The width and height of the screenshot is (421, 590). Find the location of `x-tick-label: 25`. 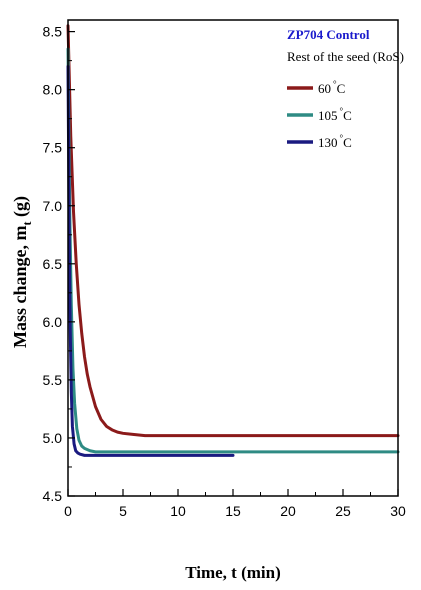

x-tick-label: 25 is located at coordinates (343, 511).